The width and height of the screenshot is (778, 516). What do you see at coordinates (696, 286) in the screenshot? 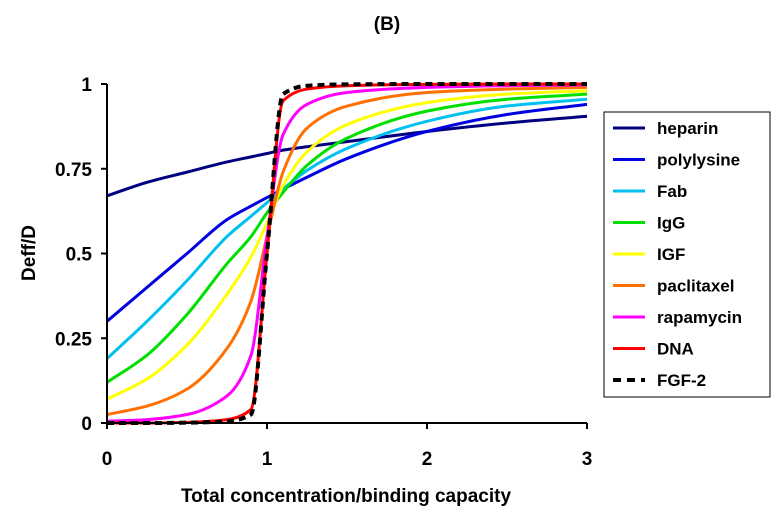
I see `legend-label: paclitaxel` at bounding box center [696, 286].